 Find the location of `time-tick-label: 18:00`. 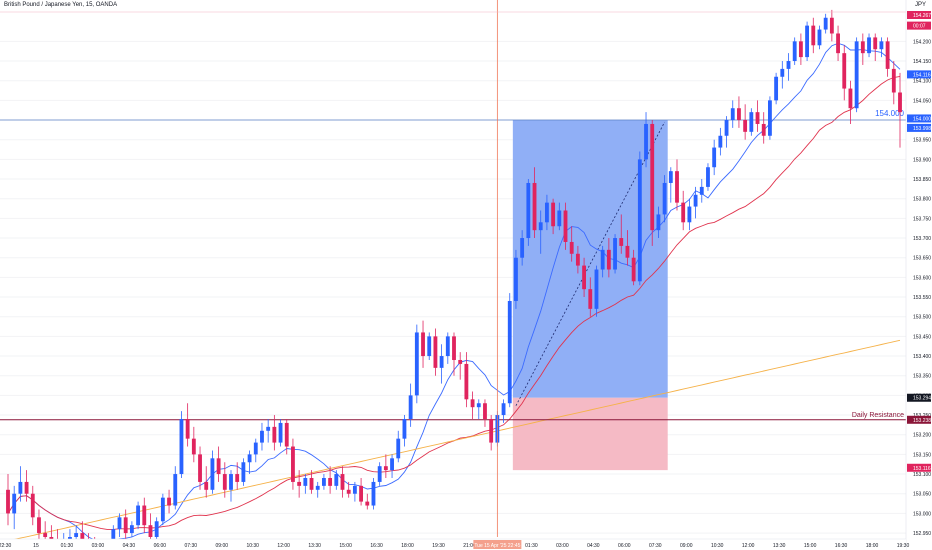

time-tick-label: 18:00 is located at coordinates (872, 546).